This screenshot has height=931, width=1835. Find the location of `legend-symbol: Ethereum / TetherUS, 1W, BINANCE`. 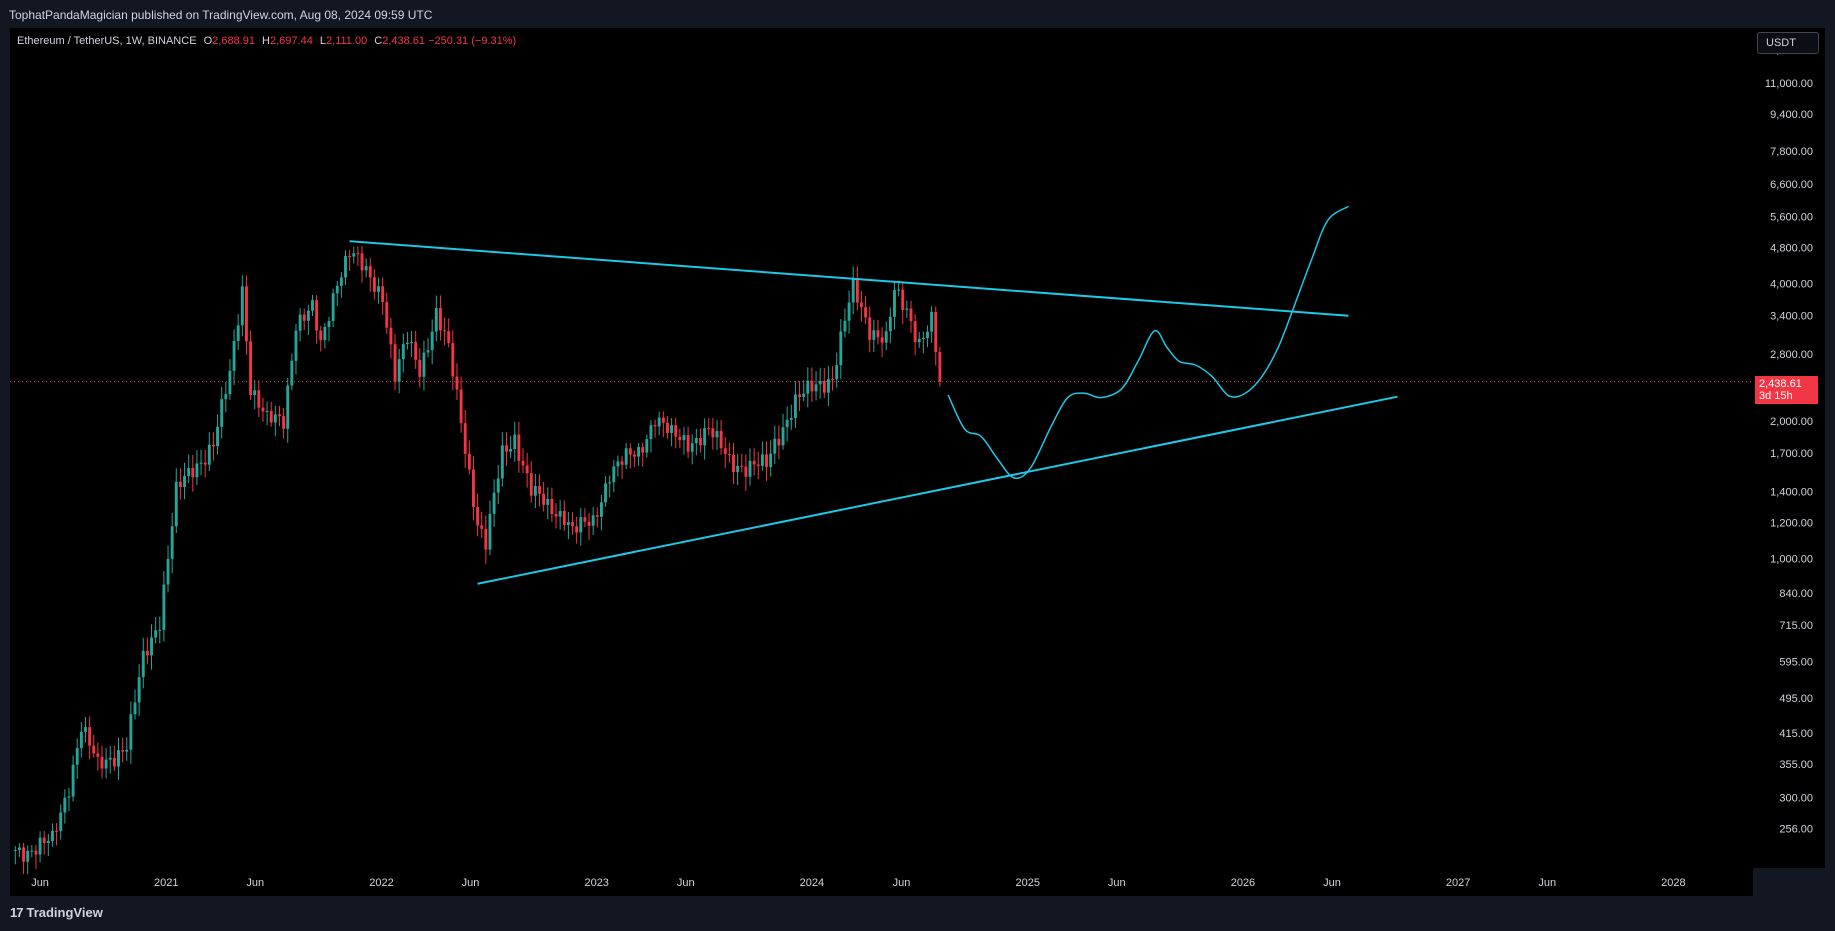

legend-symbol: Ethereum / TetherUS, 1W, BINANCE is located at coordinates (107, 41).